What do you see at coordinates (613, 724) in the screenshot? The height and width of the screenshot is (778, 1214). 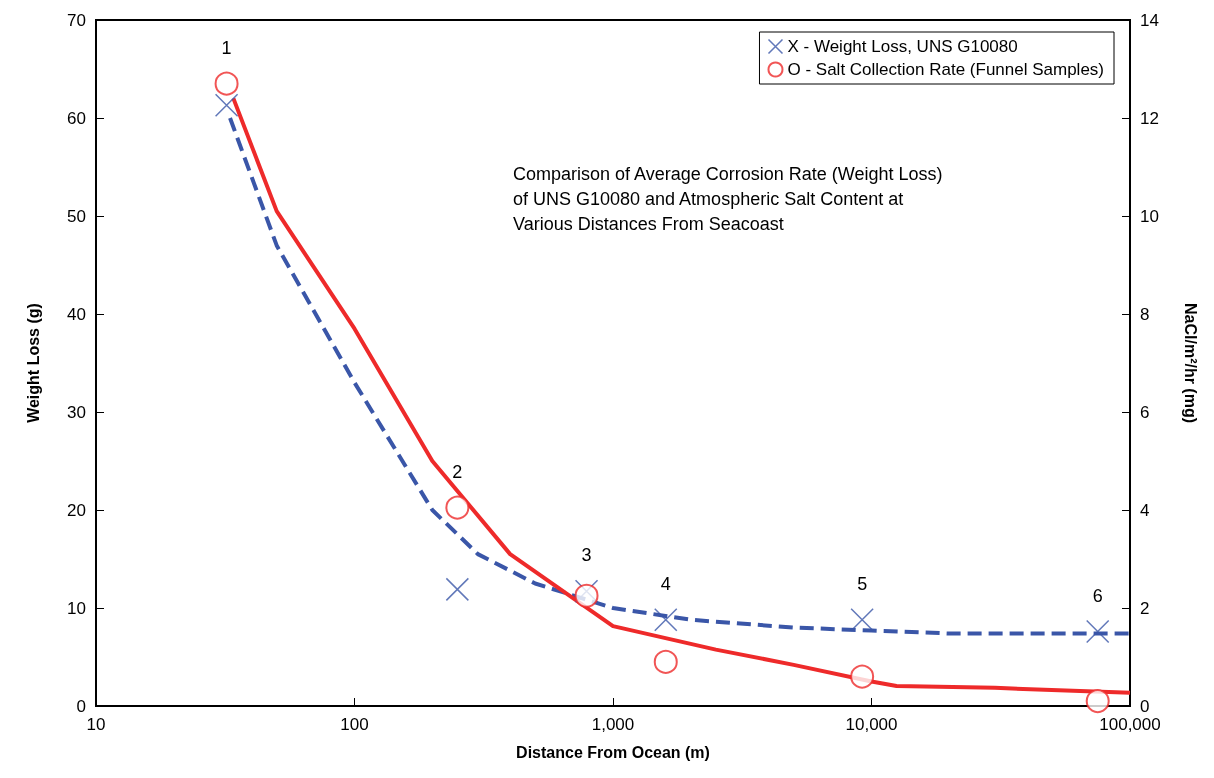 I see `x-tick-label: 1,000` at bounding box center [613, 724].